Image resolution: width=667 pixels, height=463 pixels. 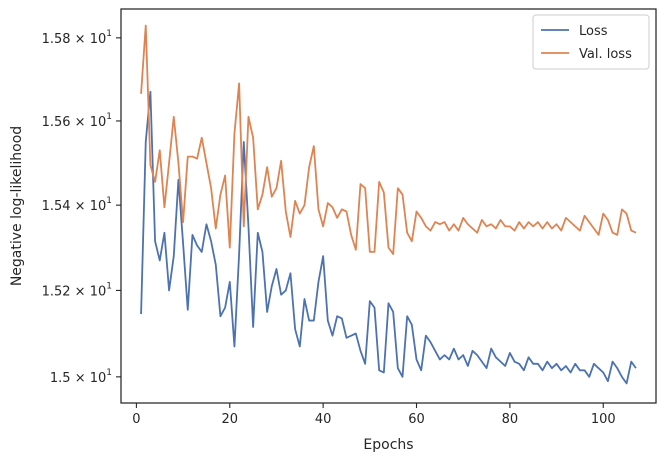 I want to click on legend-label-val-loss: Val. loss, so click(x=605, y=54).